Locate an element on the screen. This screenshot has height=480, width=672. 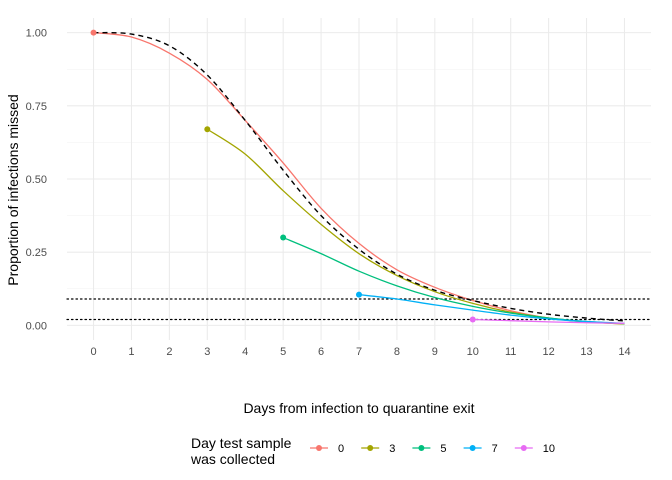
legend-key-label: 0 is located at coordinates (341, 449).